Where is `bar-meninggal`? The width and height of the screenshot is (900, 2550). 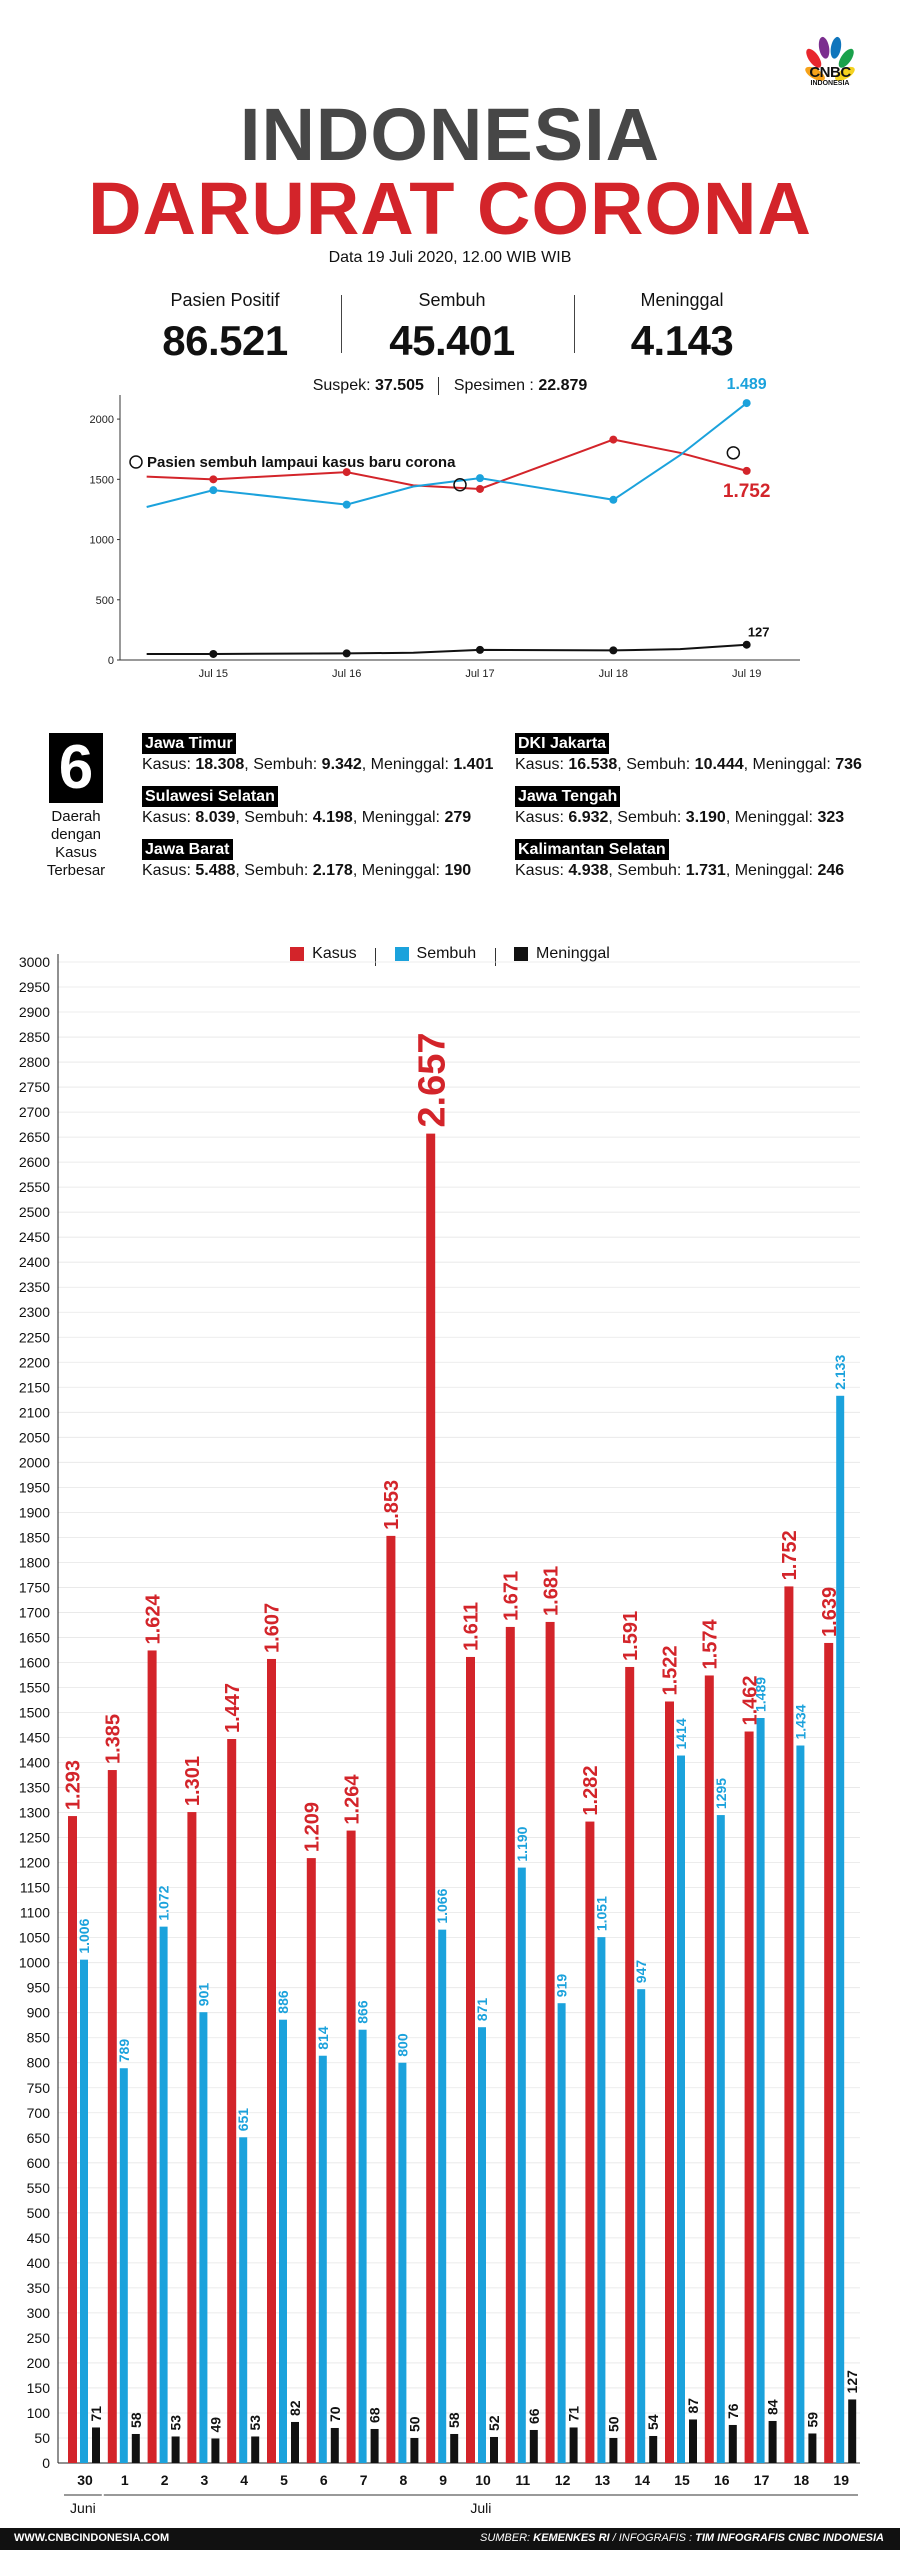 bar-meninggal is located at coordinates (494, 2449).